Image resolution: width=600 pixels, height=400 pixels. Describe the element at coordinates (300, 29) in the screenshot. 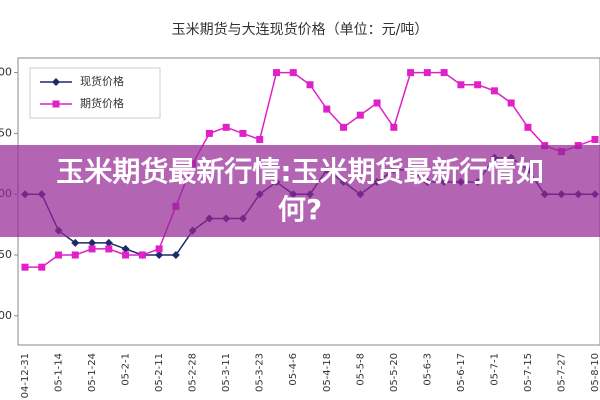

I see `chart-title: 玉米期货与大连现货价格（单位：元/吨）` at that location.